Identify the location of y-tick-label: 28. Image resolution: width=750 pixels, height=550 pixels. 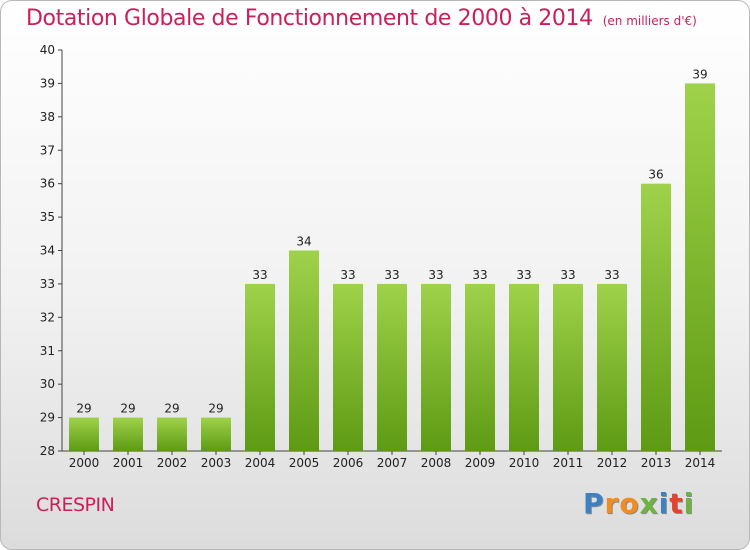
(47, 451).